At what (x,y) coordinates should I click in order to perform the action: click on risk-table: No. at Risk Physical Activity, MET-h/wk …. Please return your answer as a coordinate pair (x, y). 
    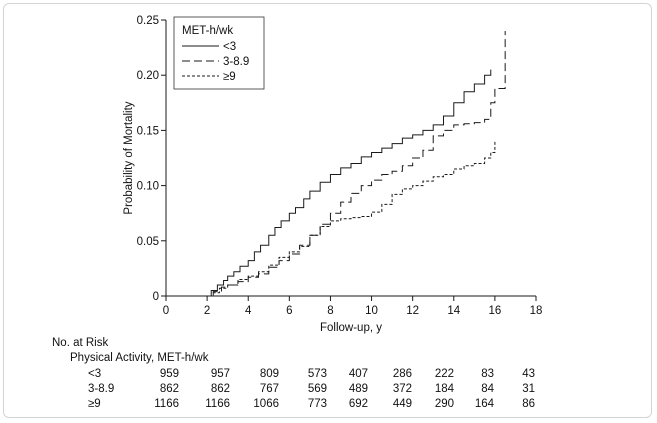
    Looking at the image, I should click on (293, 373).